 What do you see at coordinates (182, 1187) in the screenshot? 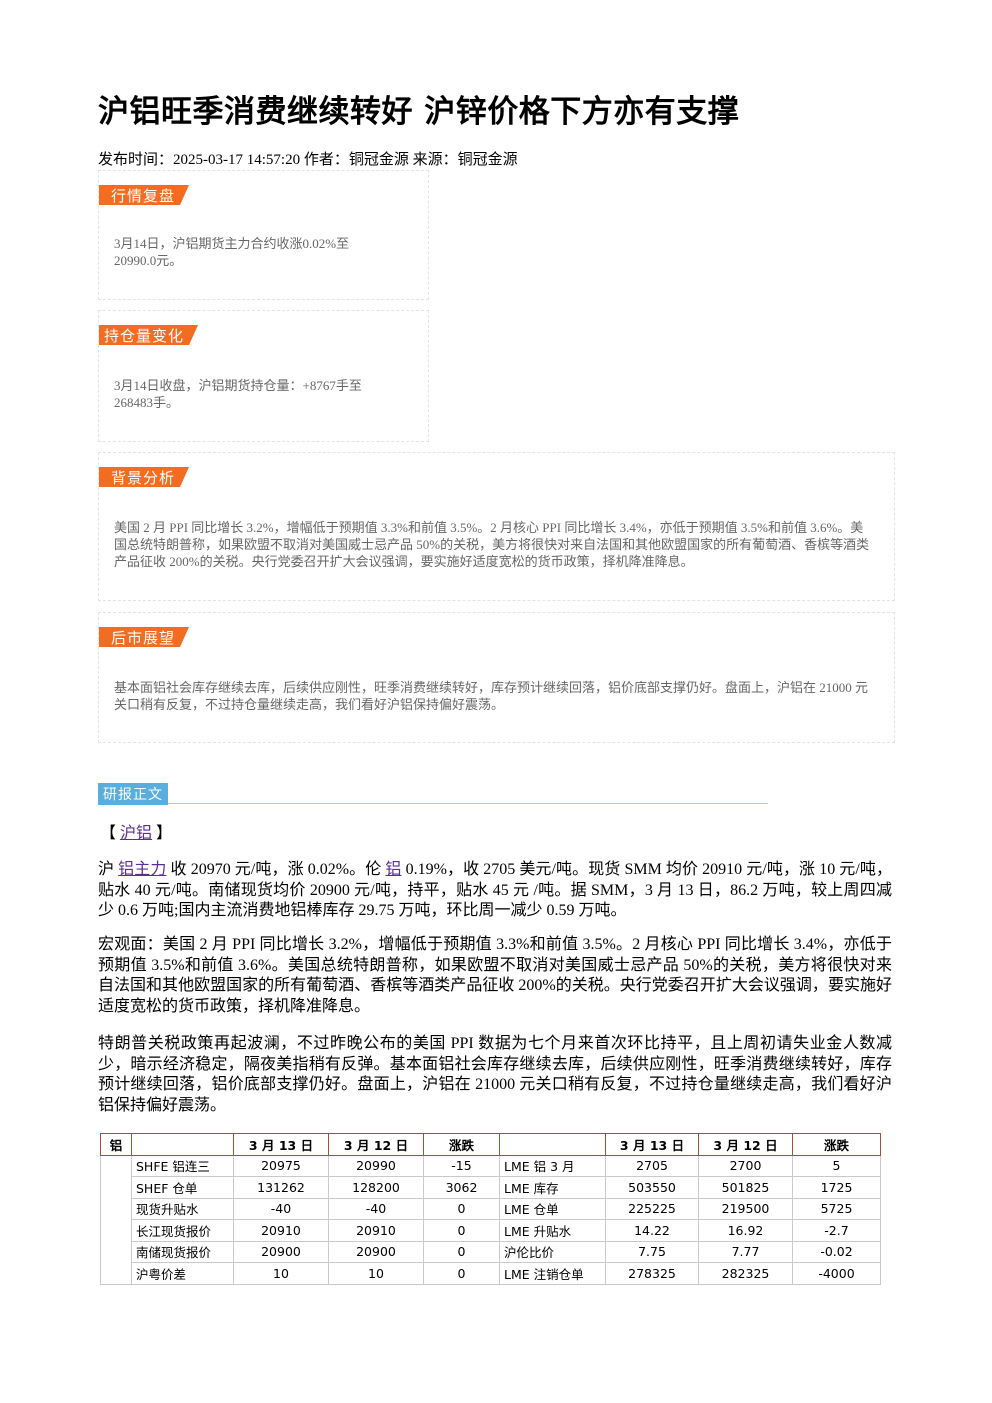
I see `row-name: SHEF 仓单` at bounding box center [182, 1187].